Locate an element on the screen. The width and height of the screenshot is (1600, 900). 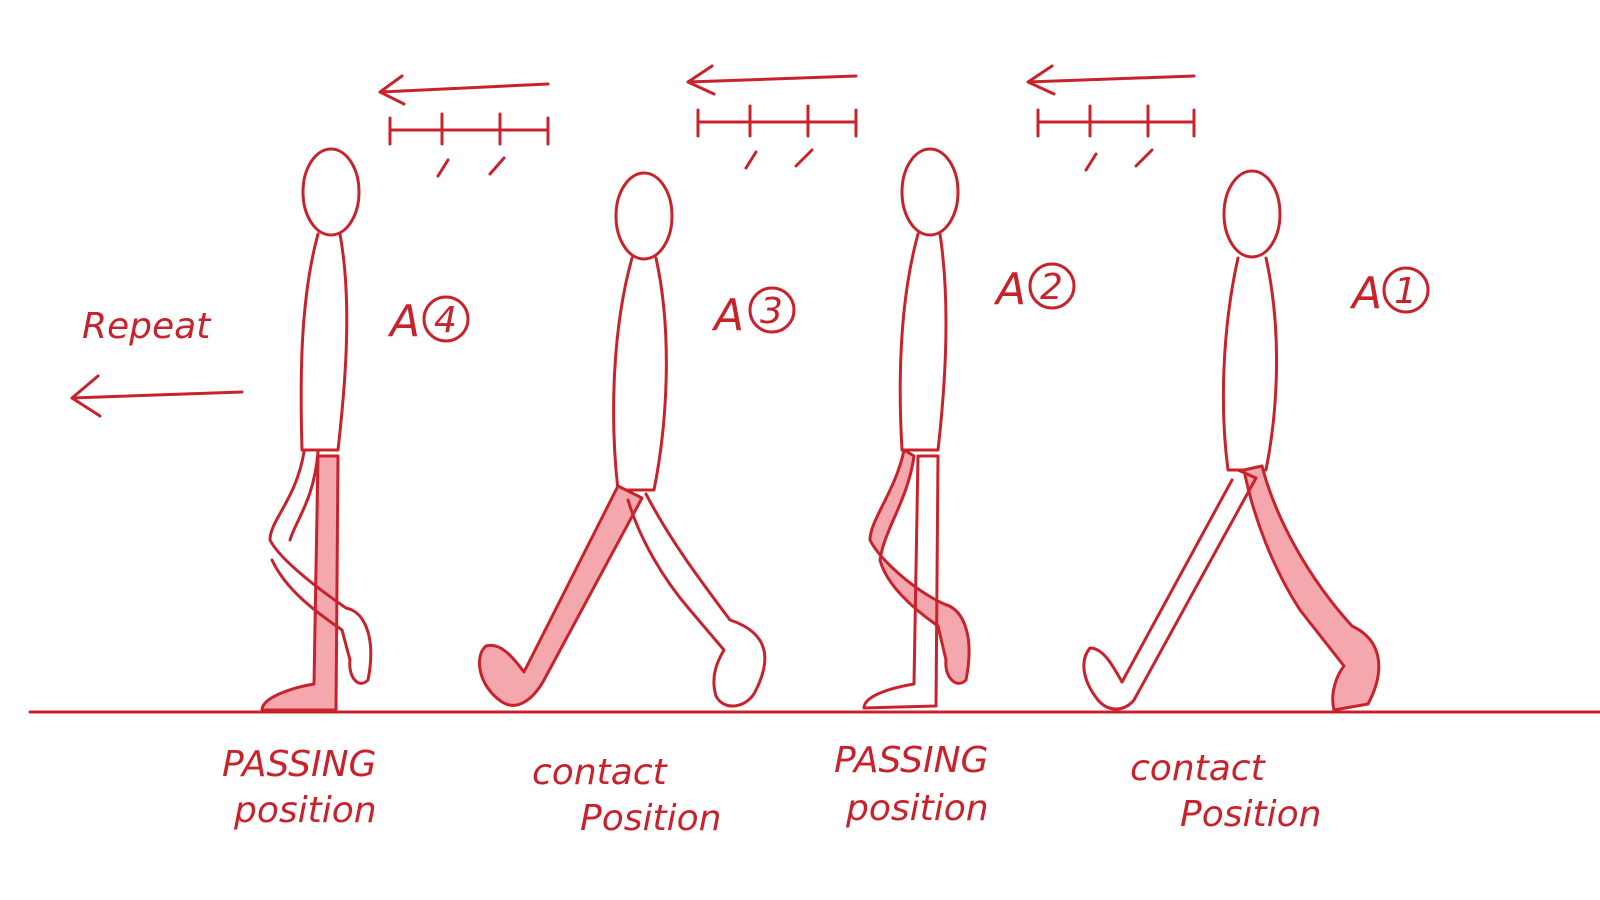
tag-letter-a4: A is located at coordinates (403, 321).